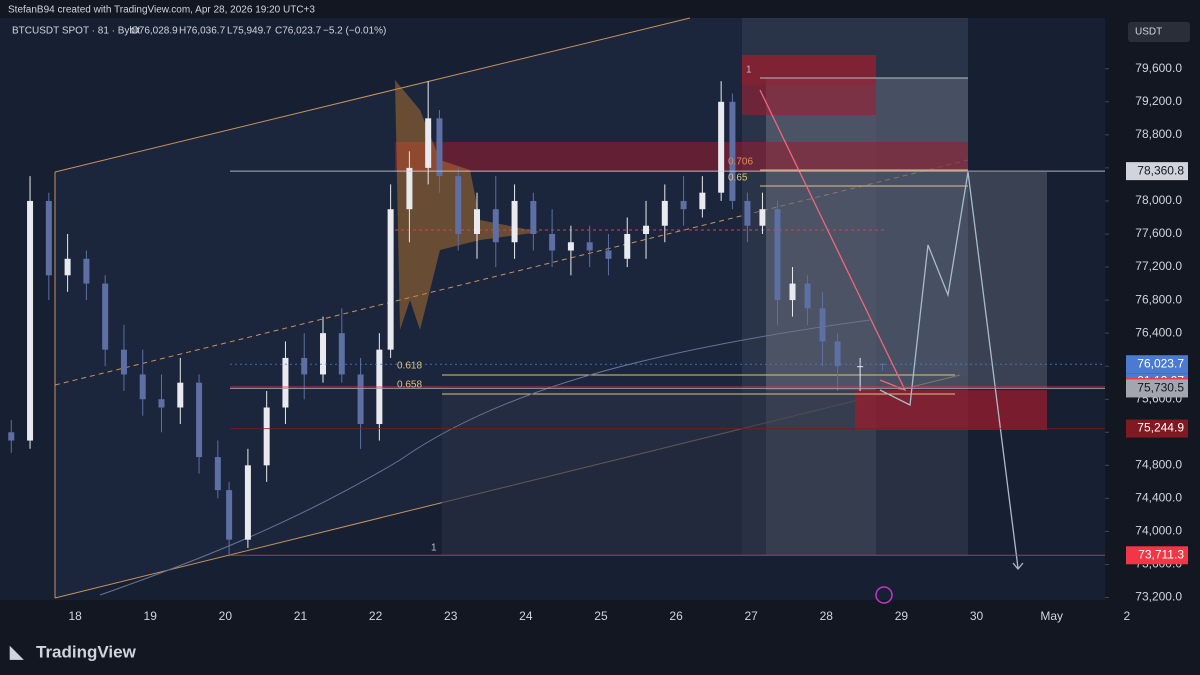  What do you see at coordinates (676, 616) in the screenshot?
I see `x-tick-label: 26` at bounding box center [676, 616].